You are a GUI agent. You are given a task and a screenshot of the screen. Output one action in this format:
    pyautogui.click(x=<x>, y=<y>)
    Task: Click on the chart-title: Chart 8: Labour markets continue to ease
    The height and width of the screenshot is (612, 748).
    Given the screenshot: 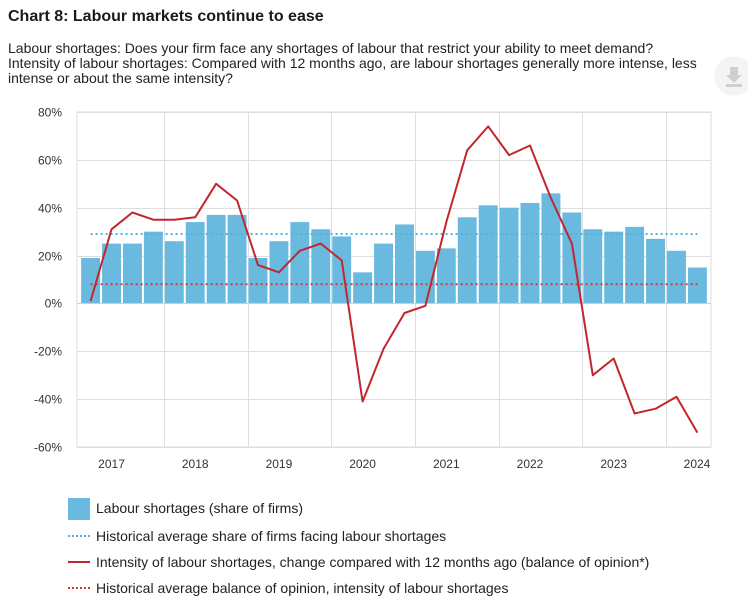 What is the action you would take?
    pyautogui.click(x=166, y=16)
    